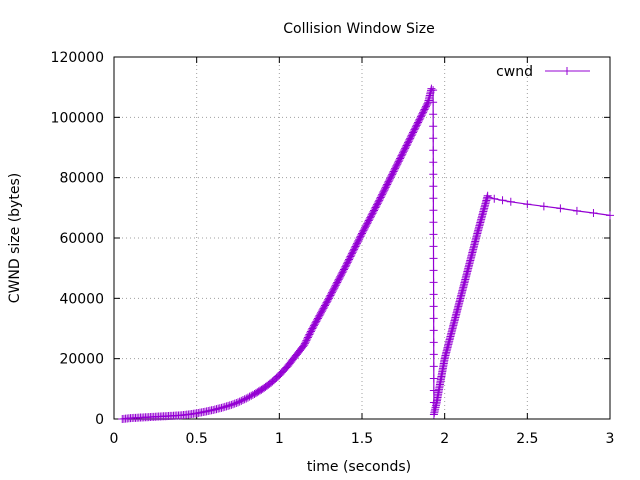 This screenshot has height=480, width=640. What do you see at coordinates (514, 72) in the screenshot?
I see `legend-label-cwnd: cwnd` at bounding box center [514, 72].